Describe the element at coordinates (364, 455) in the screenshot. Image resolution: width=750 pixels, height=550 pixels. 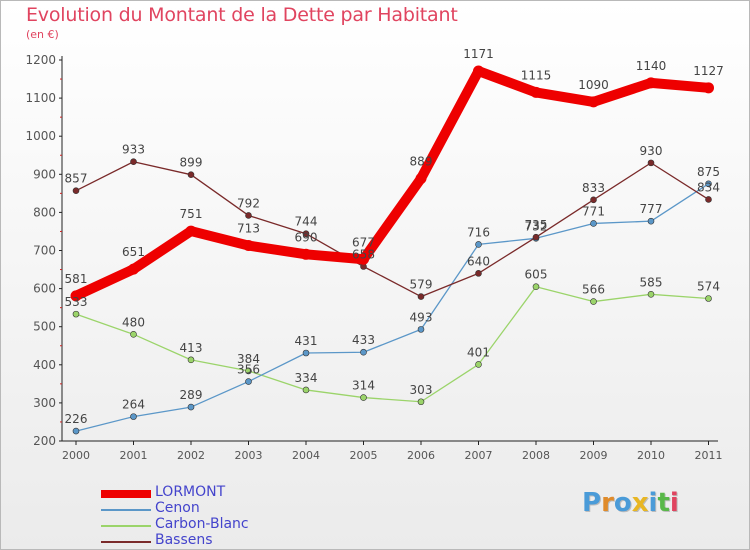
I see `x-tick-label: 2005` at that location.